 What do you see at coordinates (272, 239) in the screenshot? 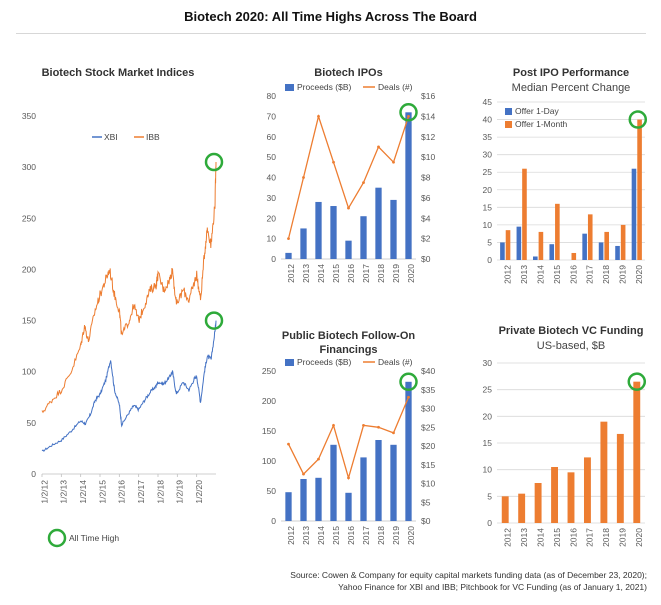
I see `ipos-y-tick-label: 10` at bounding box center [272, 239].